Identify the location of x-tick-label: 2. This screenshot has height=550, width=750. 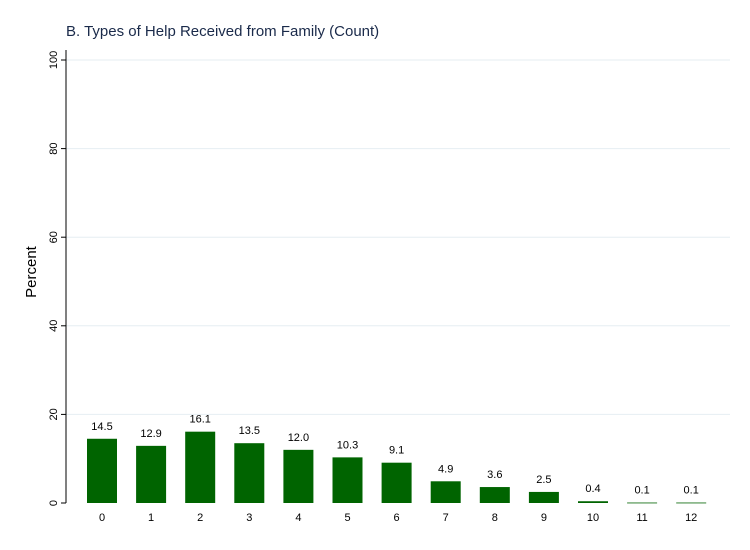
(200, 518).